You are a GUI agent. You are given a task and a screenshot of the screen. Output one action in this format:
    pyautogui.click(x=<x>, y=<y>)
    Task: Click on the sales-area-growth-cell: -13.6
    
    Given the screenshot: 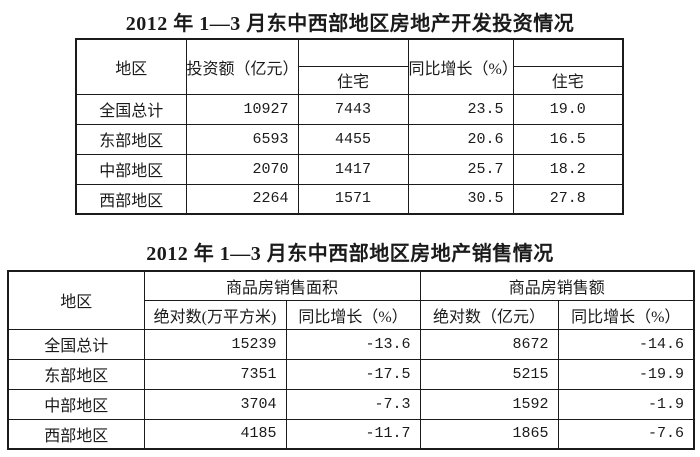 What is the action you would take?
    pyautogui.click(x=353, y=344)
    